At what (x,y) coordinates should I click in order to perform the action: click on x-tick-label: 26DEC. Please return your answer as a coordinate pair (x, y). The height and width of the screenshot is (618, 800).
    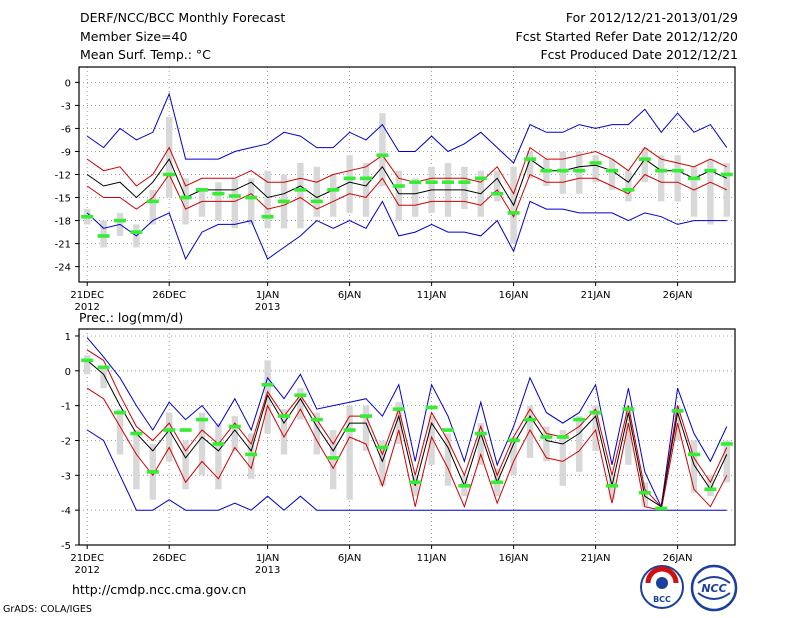
    Looking at the image, I should click on (169, 558).